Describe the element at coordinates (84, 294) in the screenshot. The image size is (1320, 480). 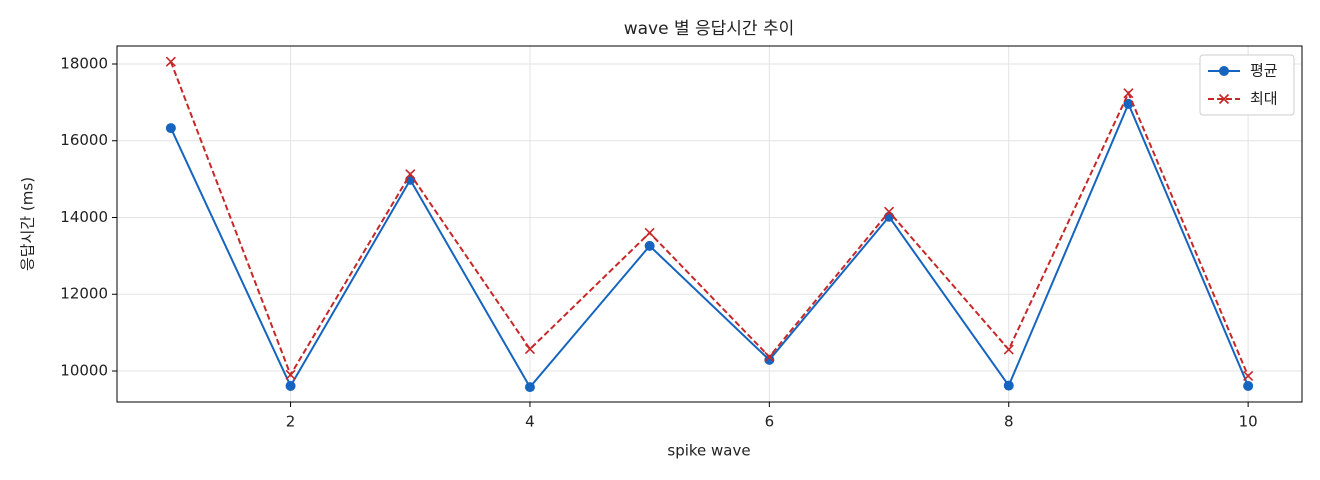
I see `y-tick-label: 12000` at that location.